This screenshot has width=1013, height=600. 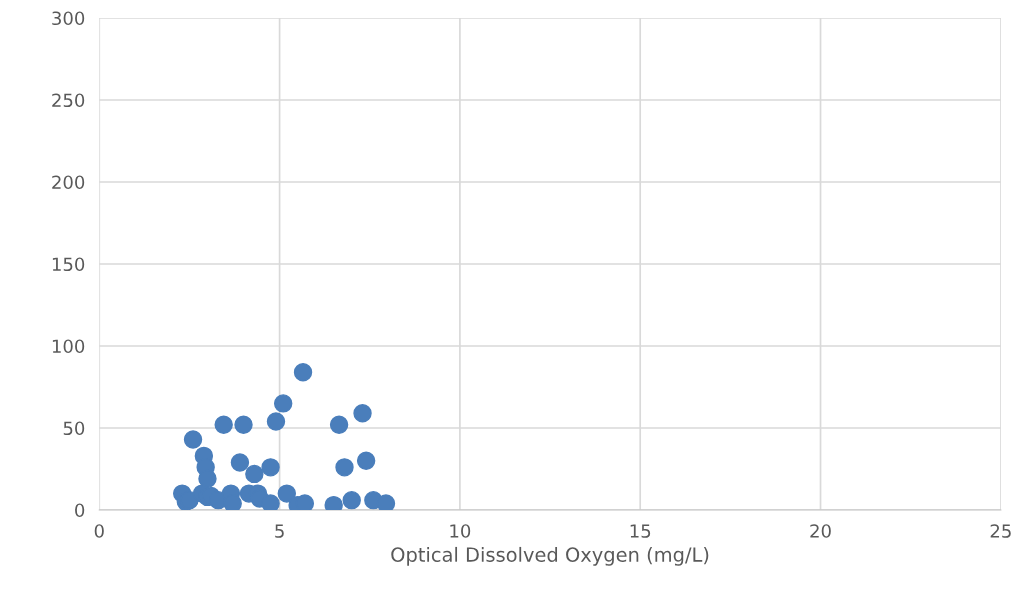 What do you see at coordinates (460, 531) in the screenshot?
I see `x-tick-label: 10` at bounding box center [460, 531].